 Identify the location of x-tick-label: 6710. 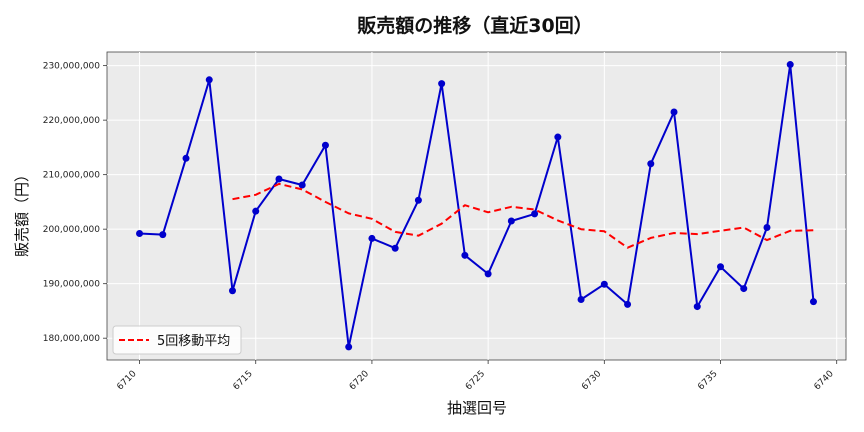
(126, 380).